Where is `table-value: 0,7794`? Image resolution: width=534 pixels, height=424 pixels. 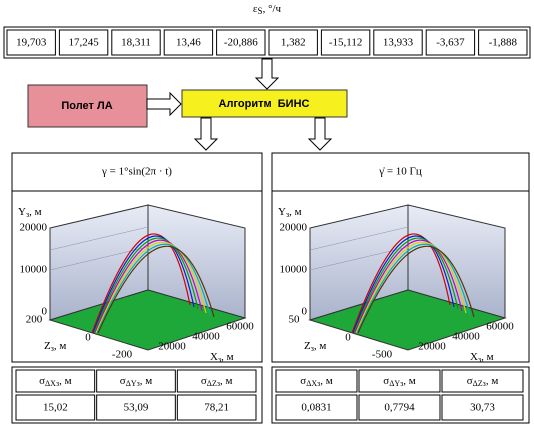
table-value: 0,7794 is located at coordinates (399, 408).